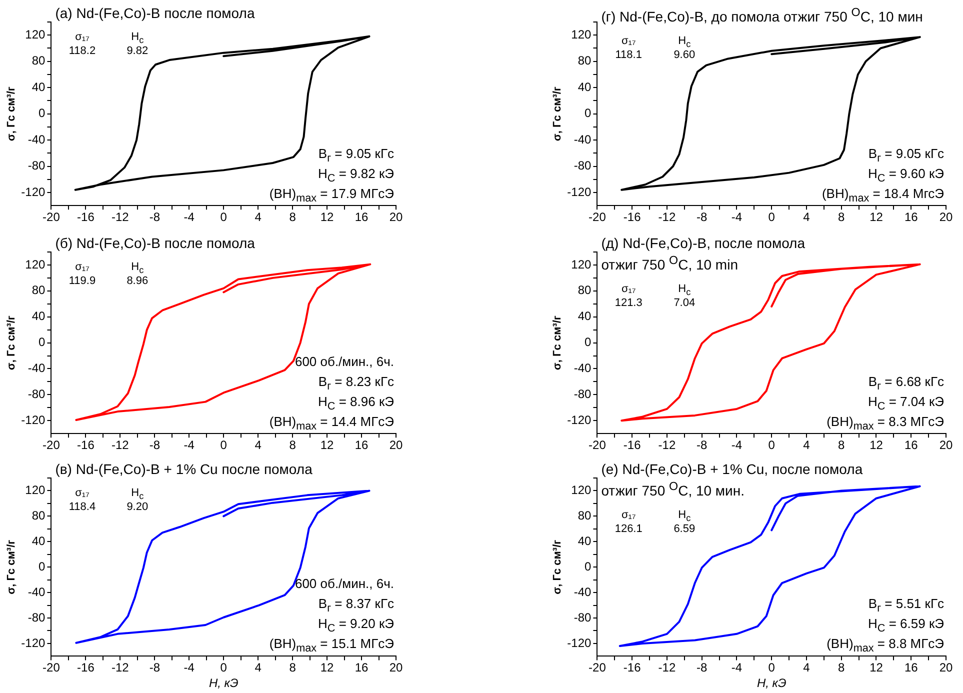 Image resolution: width=963 pixels, height=693 pixels. What do you see at coordinates (356, 384) in the screenshot?
I see `annotation: B$_{г}$ = 8.23 кГс` at bounding box center [356, 384].